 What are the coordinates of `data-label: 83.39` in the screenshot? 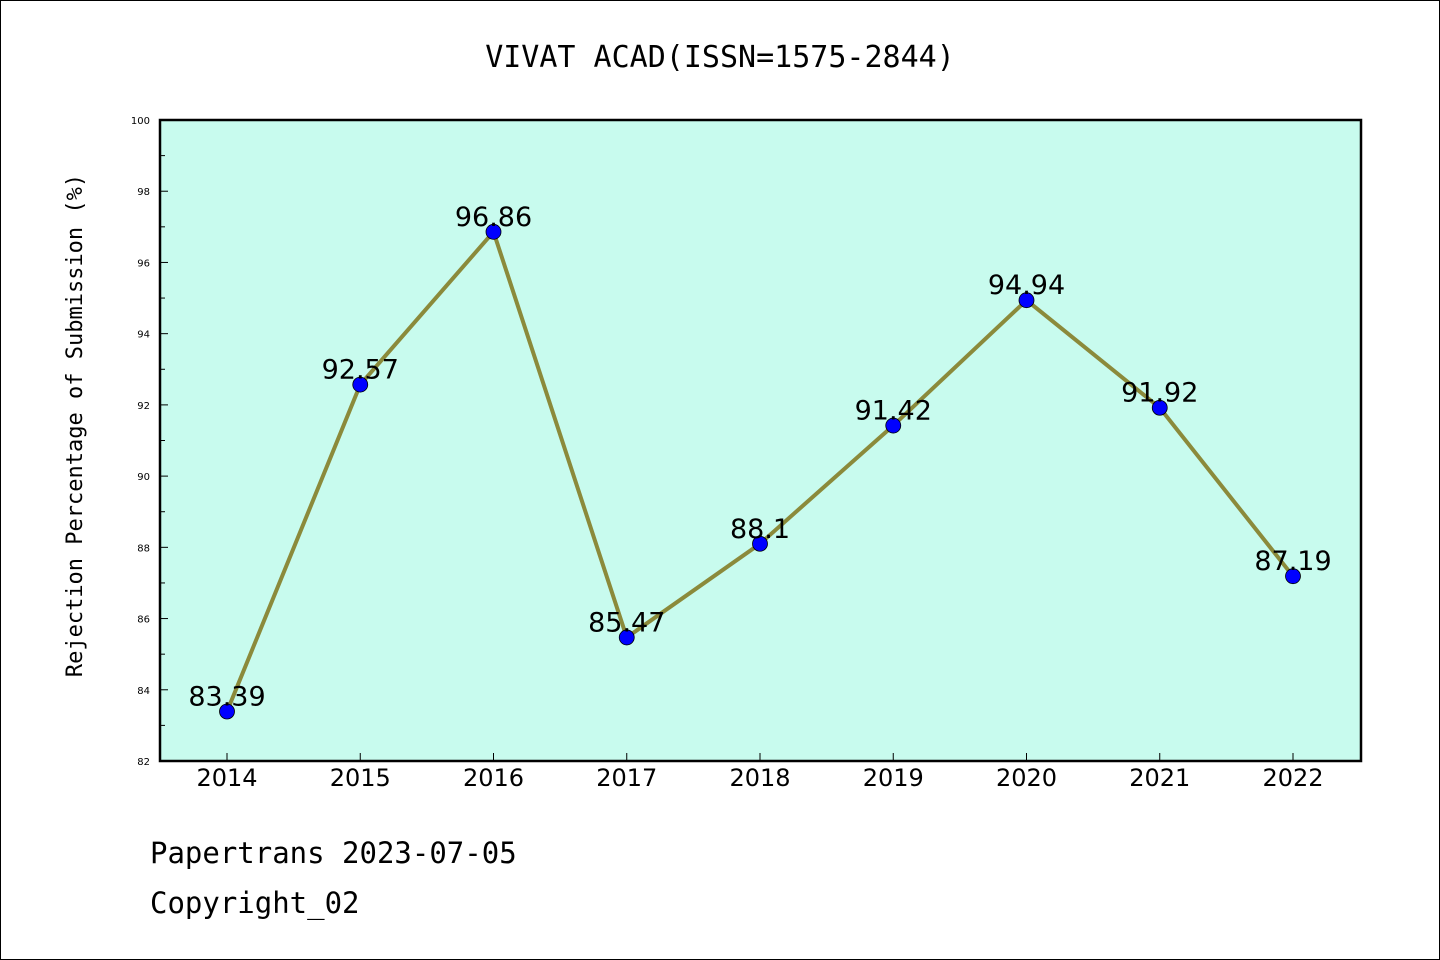 It's located at (226, 697).